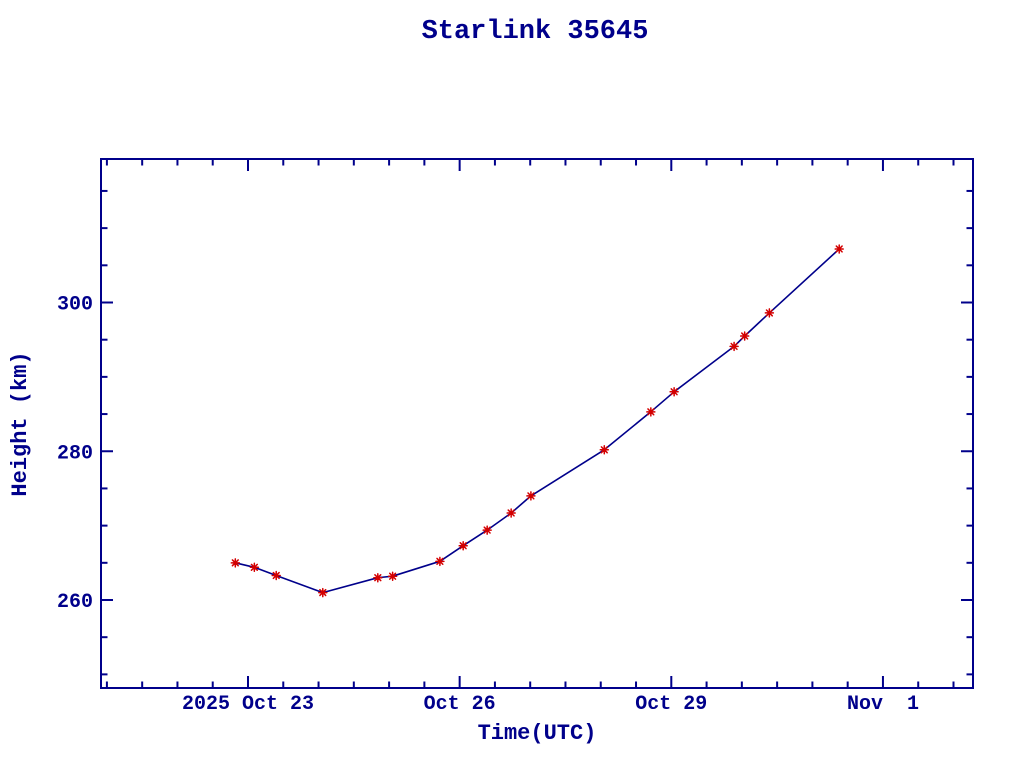 The width and height of the screenshot is (1024, 768). Describe the element at coordinates (248, 704) in the screenshot. I see `x-tick-label: 2025 Oct 23` at that location.